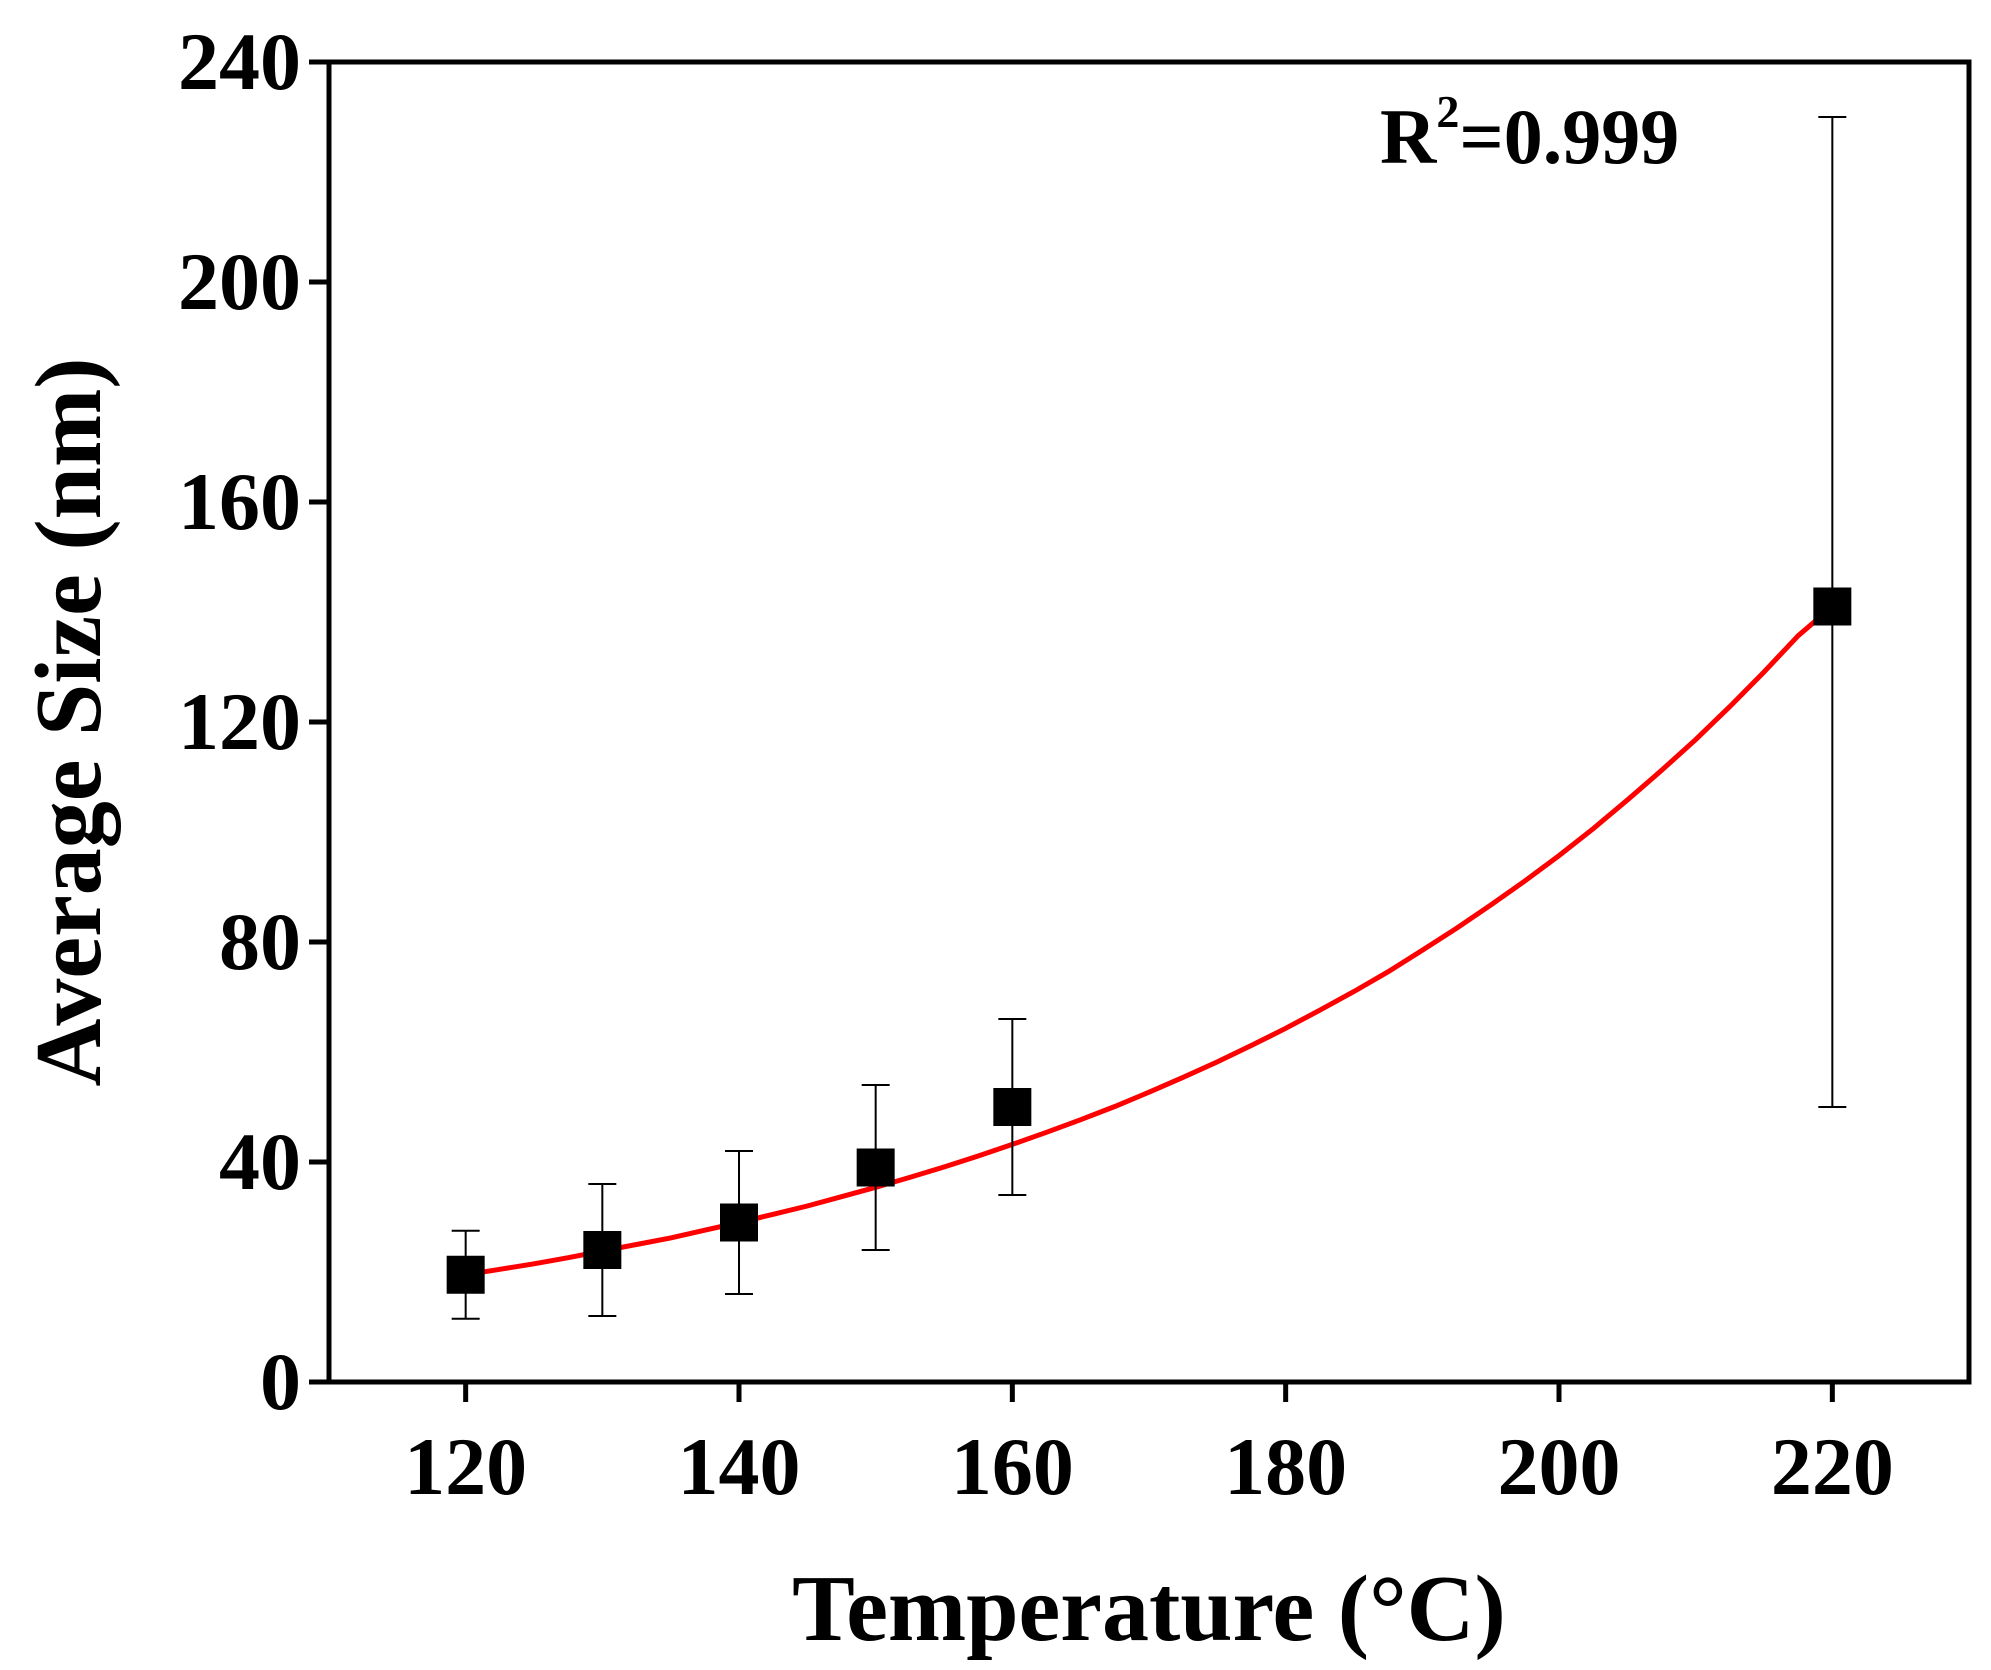 The width and height of the screenshot is (1991, 1670). I want to click on x-axis-title: Temperature (°C), so click(1149, 1609).